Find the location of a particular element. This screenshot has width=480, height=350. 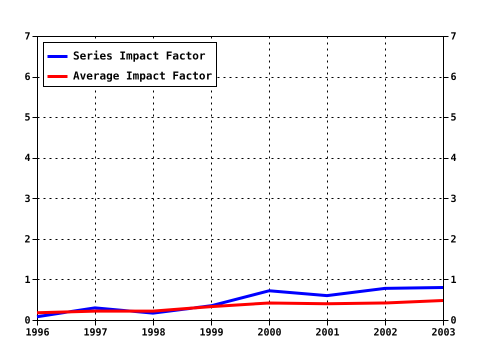

y-tick-label: 4 is located at coordinates (27, 158).